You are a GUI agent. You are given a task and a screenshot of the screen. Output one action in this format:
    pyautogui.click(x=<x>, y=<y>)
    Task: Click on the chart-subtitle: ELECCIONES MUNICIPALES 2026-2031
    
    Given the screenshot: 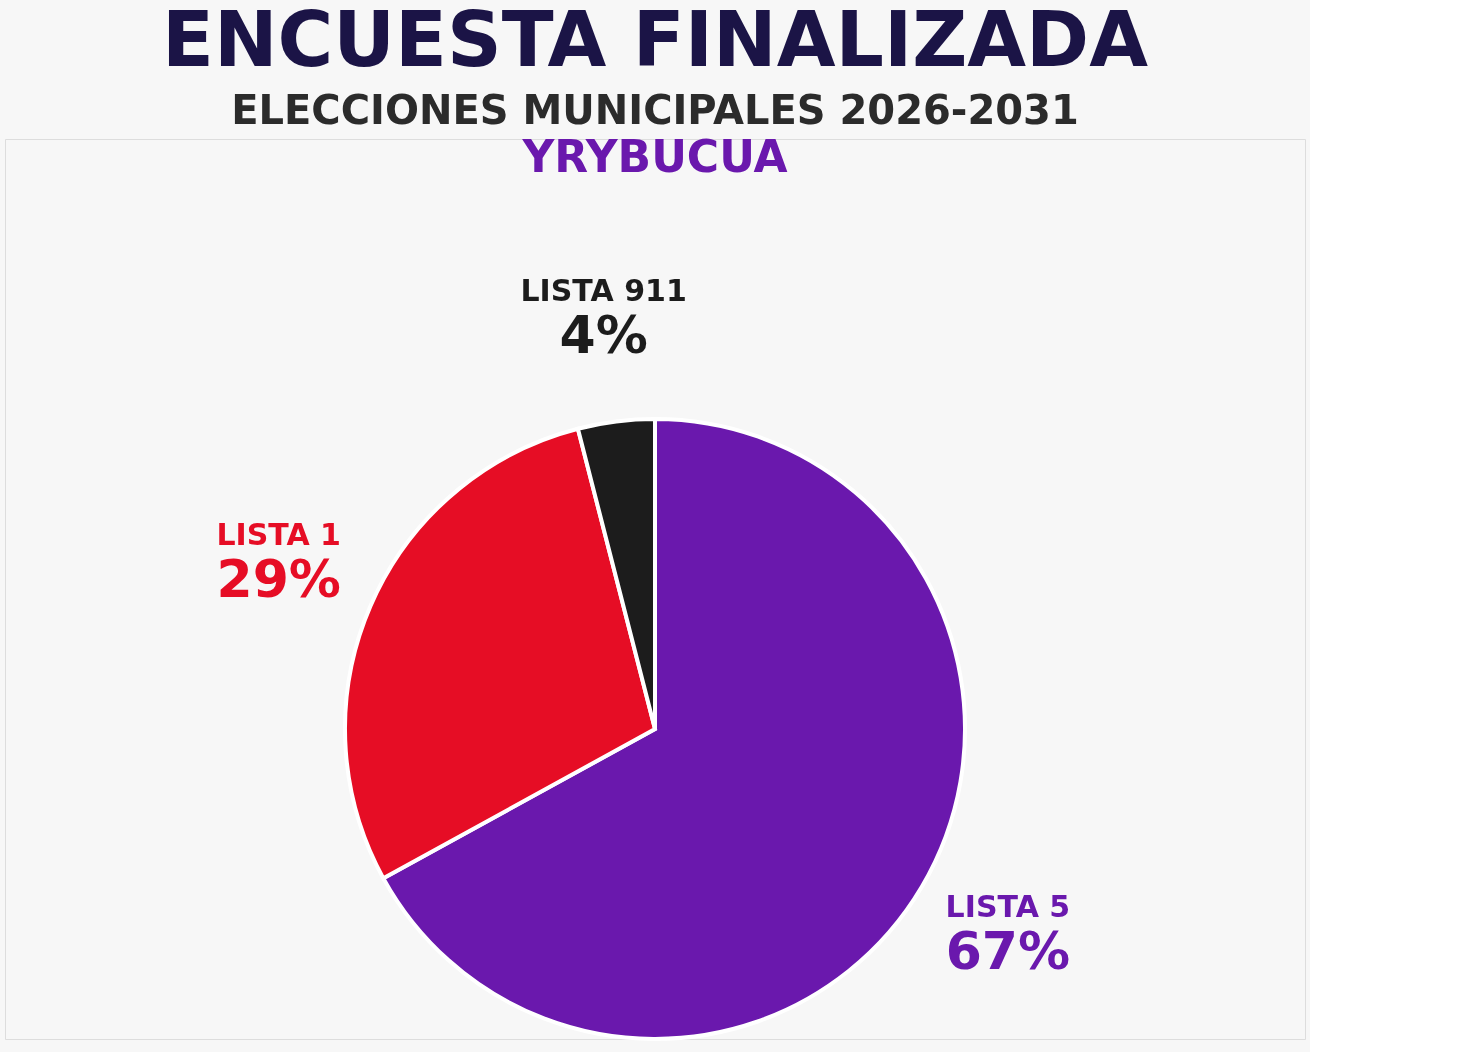 What is the action you would take?
    pyautogui.click(x=655, y=110)
    